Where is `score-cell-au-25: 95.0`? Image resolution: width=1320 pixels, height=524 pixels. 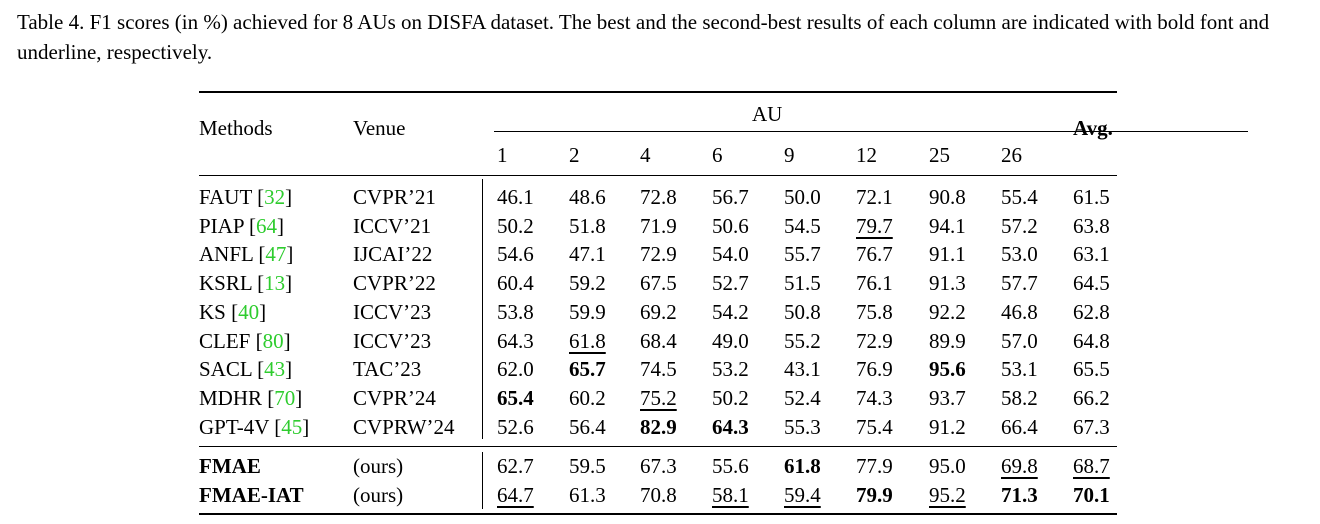 score-cell-au-25: 95.0 is located at coordinates (947, 466).